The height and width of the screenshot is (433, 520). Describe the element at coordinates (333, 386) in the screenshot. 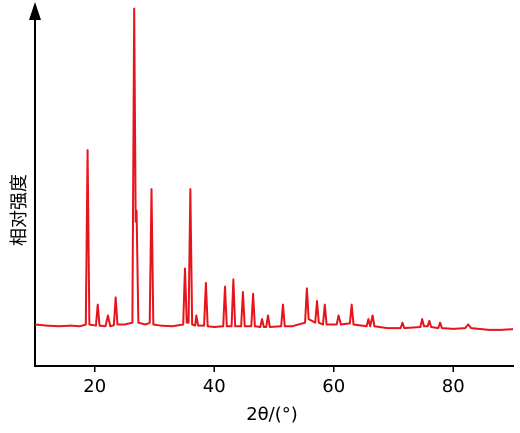

I see `x-tick-label: 60` at that location.